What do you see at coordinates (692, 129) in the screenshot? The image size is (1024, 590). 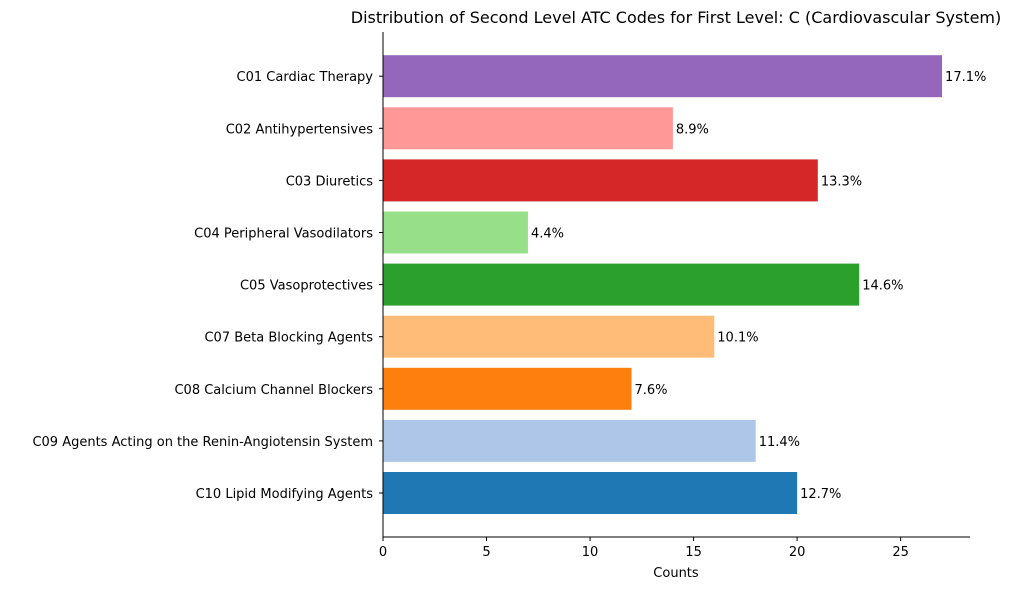 I see `data-label: 8.9%` at bounding box center [692, 129].